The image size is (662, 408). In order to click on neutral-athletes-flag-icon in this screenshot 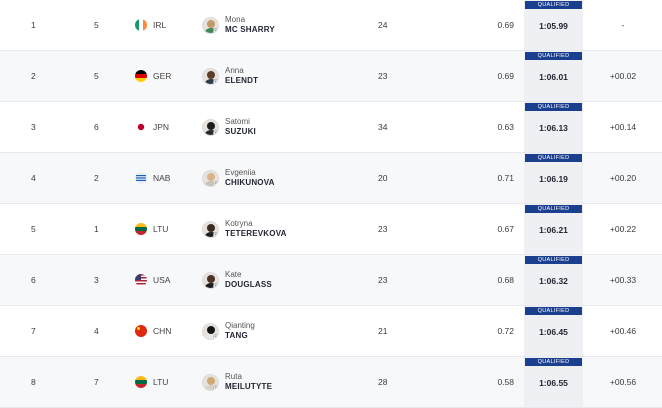, I will do `click(141, 178)`.